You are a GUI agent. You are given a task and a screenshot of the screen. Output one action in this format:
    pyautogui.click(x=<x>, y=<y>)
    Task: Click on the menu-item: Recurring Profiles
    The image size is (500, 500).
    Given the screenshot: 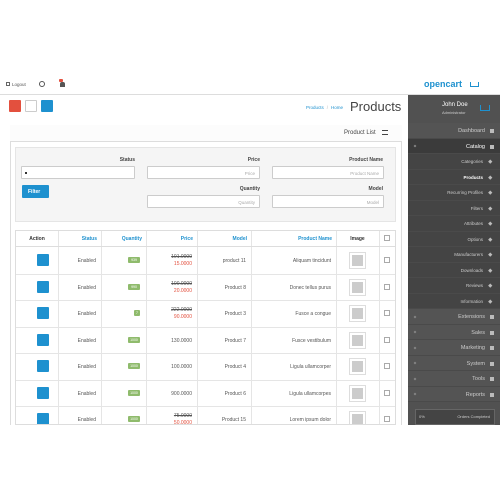 What is the action you would take?
    pyautogui.click(x=454, y=193)
    